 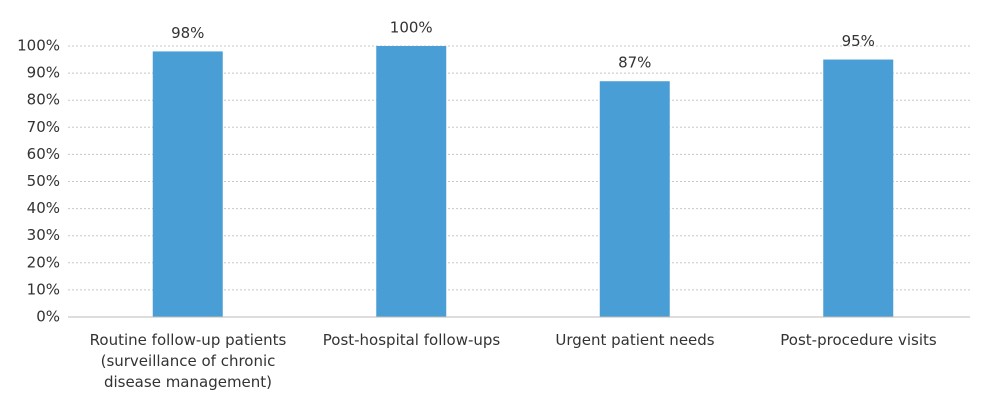 I want to click on value-label: 95%, so click(x=858, y=41).